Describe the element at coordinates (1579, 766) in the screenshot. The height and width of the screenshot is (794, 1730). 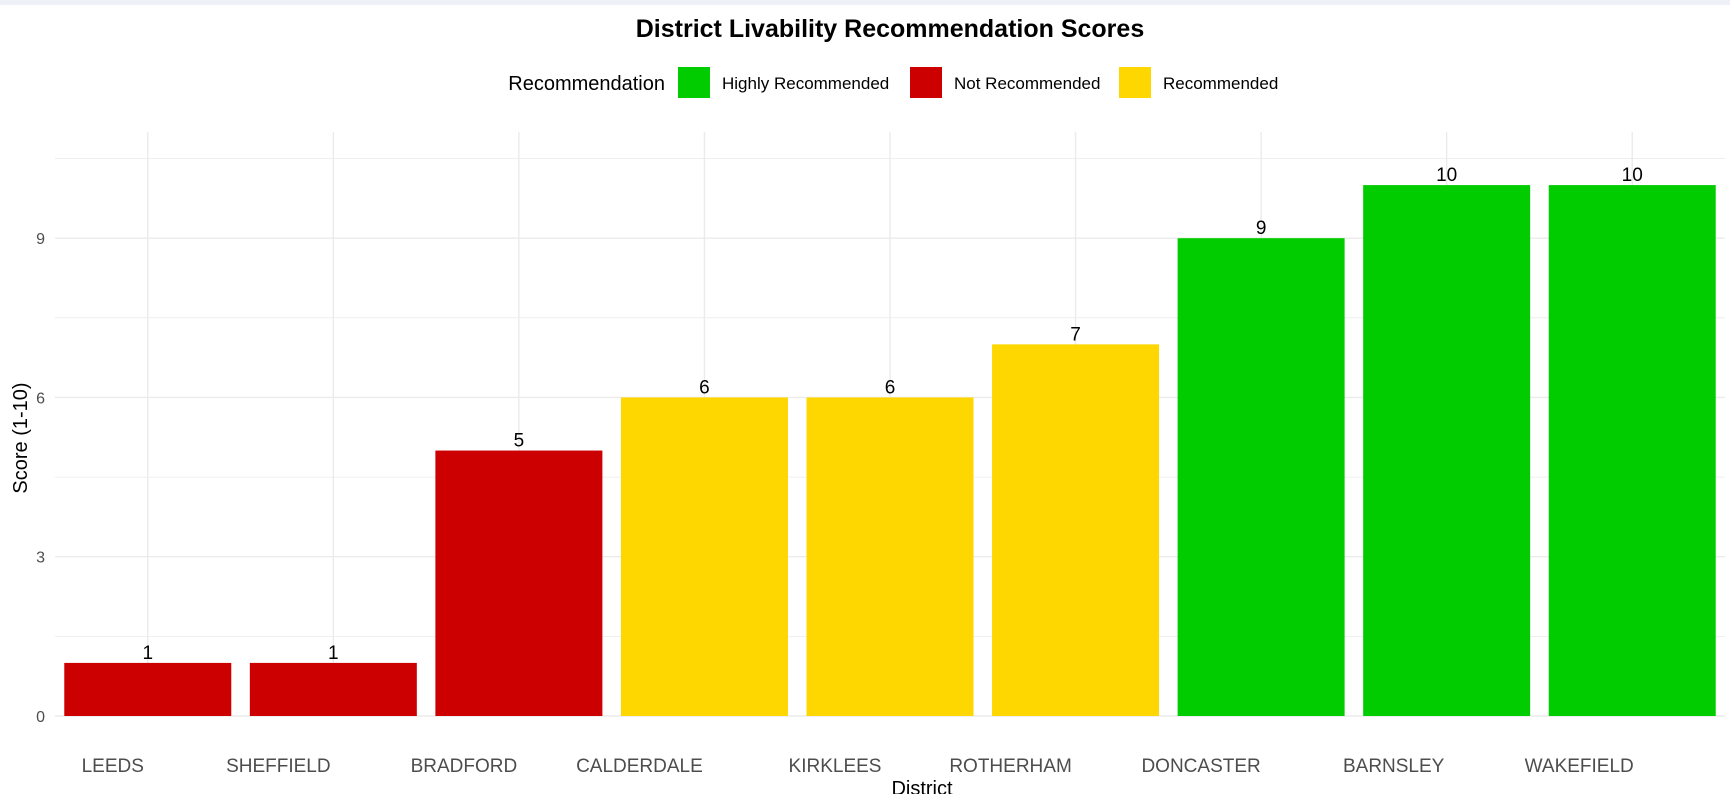
I see `x-tick-label: WAKEFIELD` at that location.